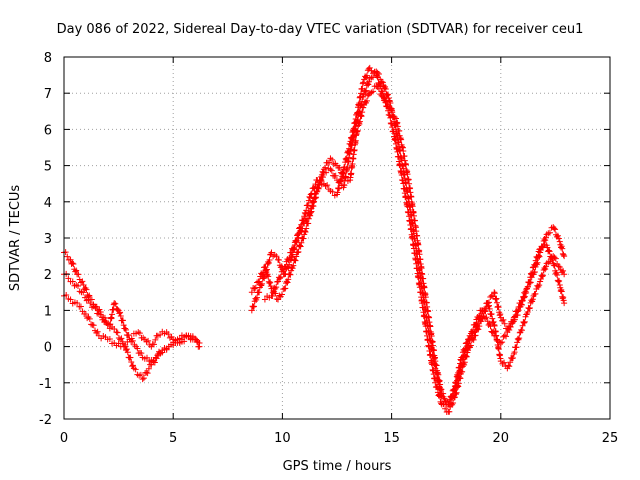 The image size is (640, 480). I want to click on y-tick-labels: -2 -1 0 1 2 3 4 5 6 7 8, so click(45, 239).